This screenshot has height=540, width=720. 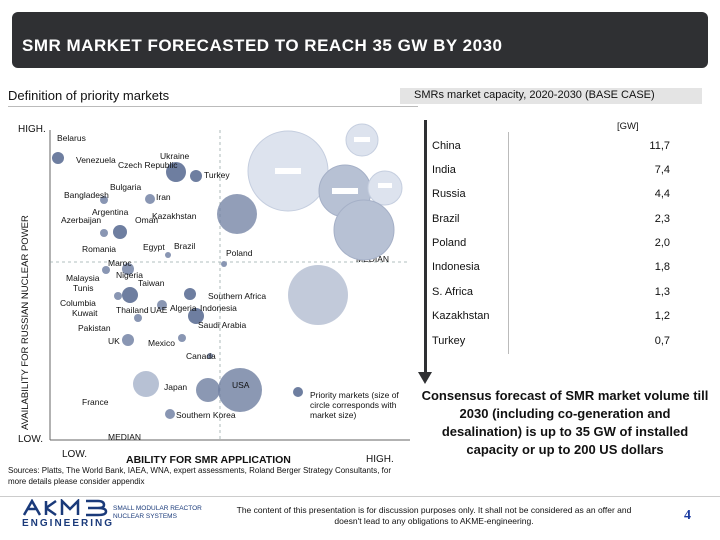 I want to click on x-axis-label: ABILITY FOR SMR APPLICATION, so click(x=208, y=460).